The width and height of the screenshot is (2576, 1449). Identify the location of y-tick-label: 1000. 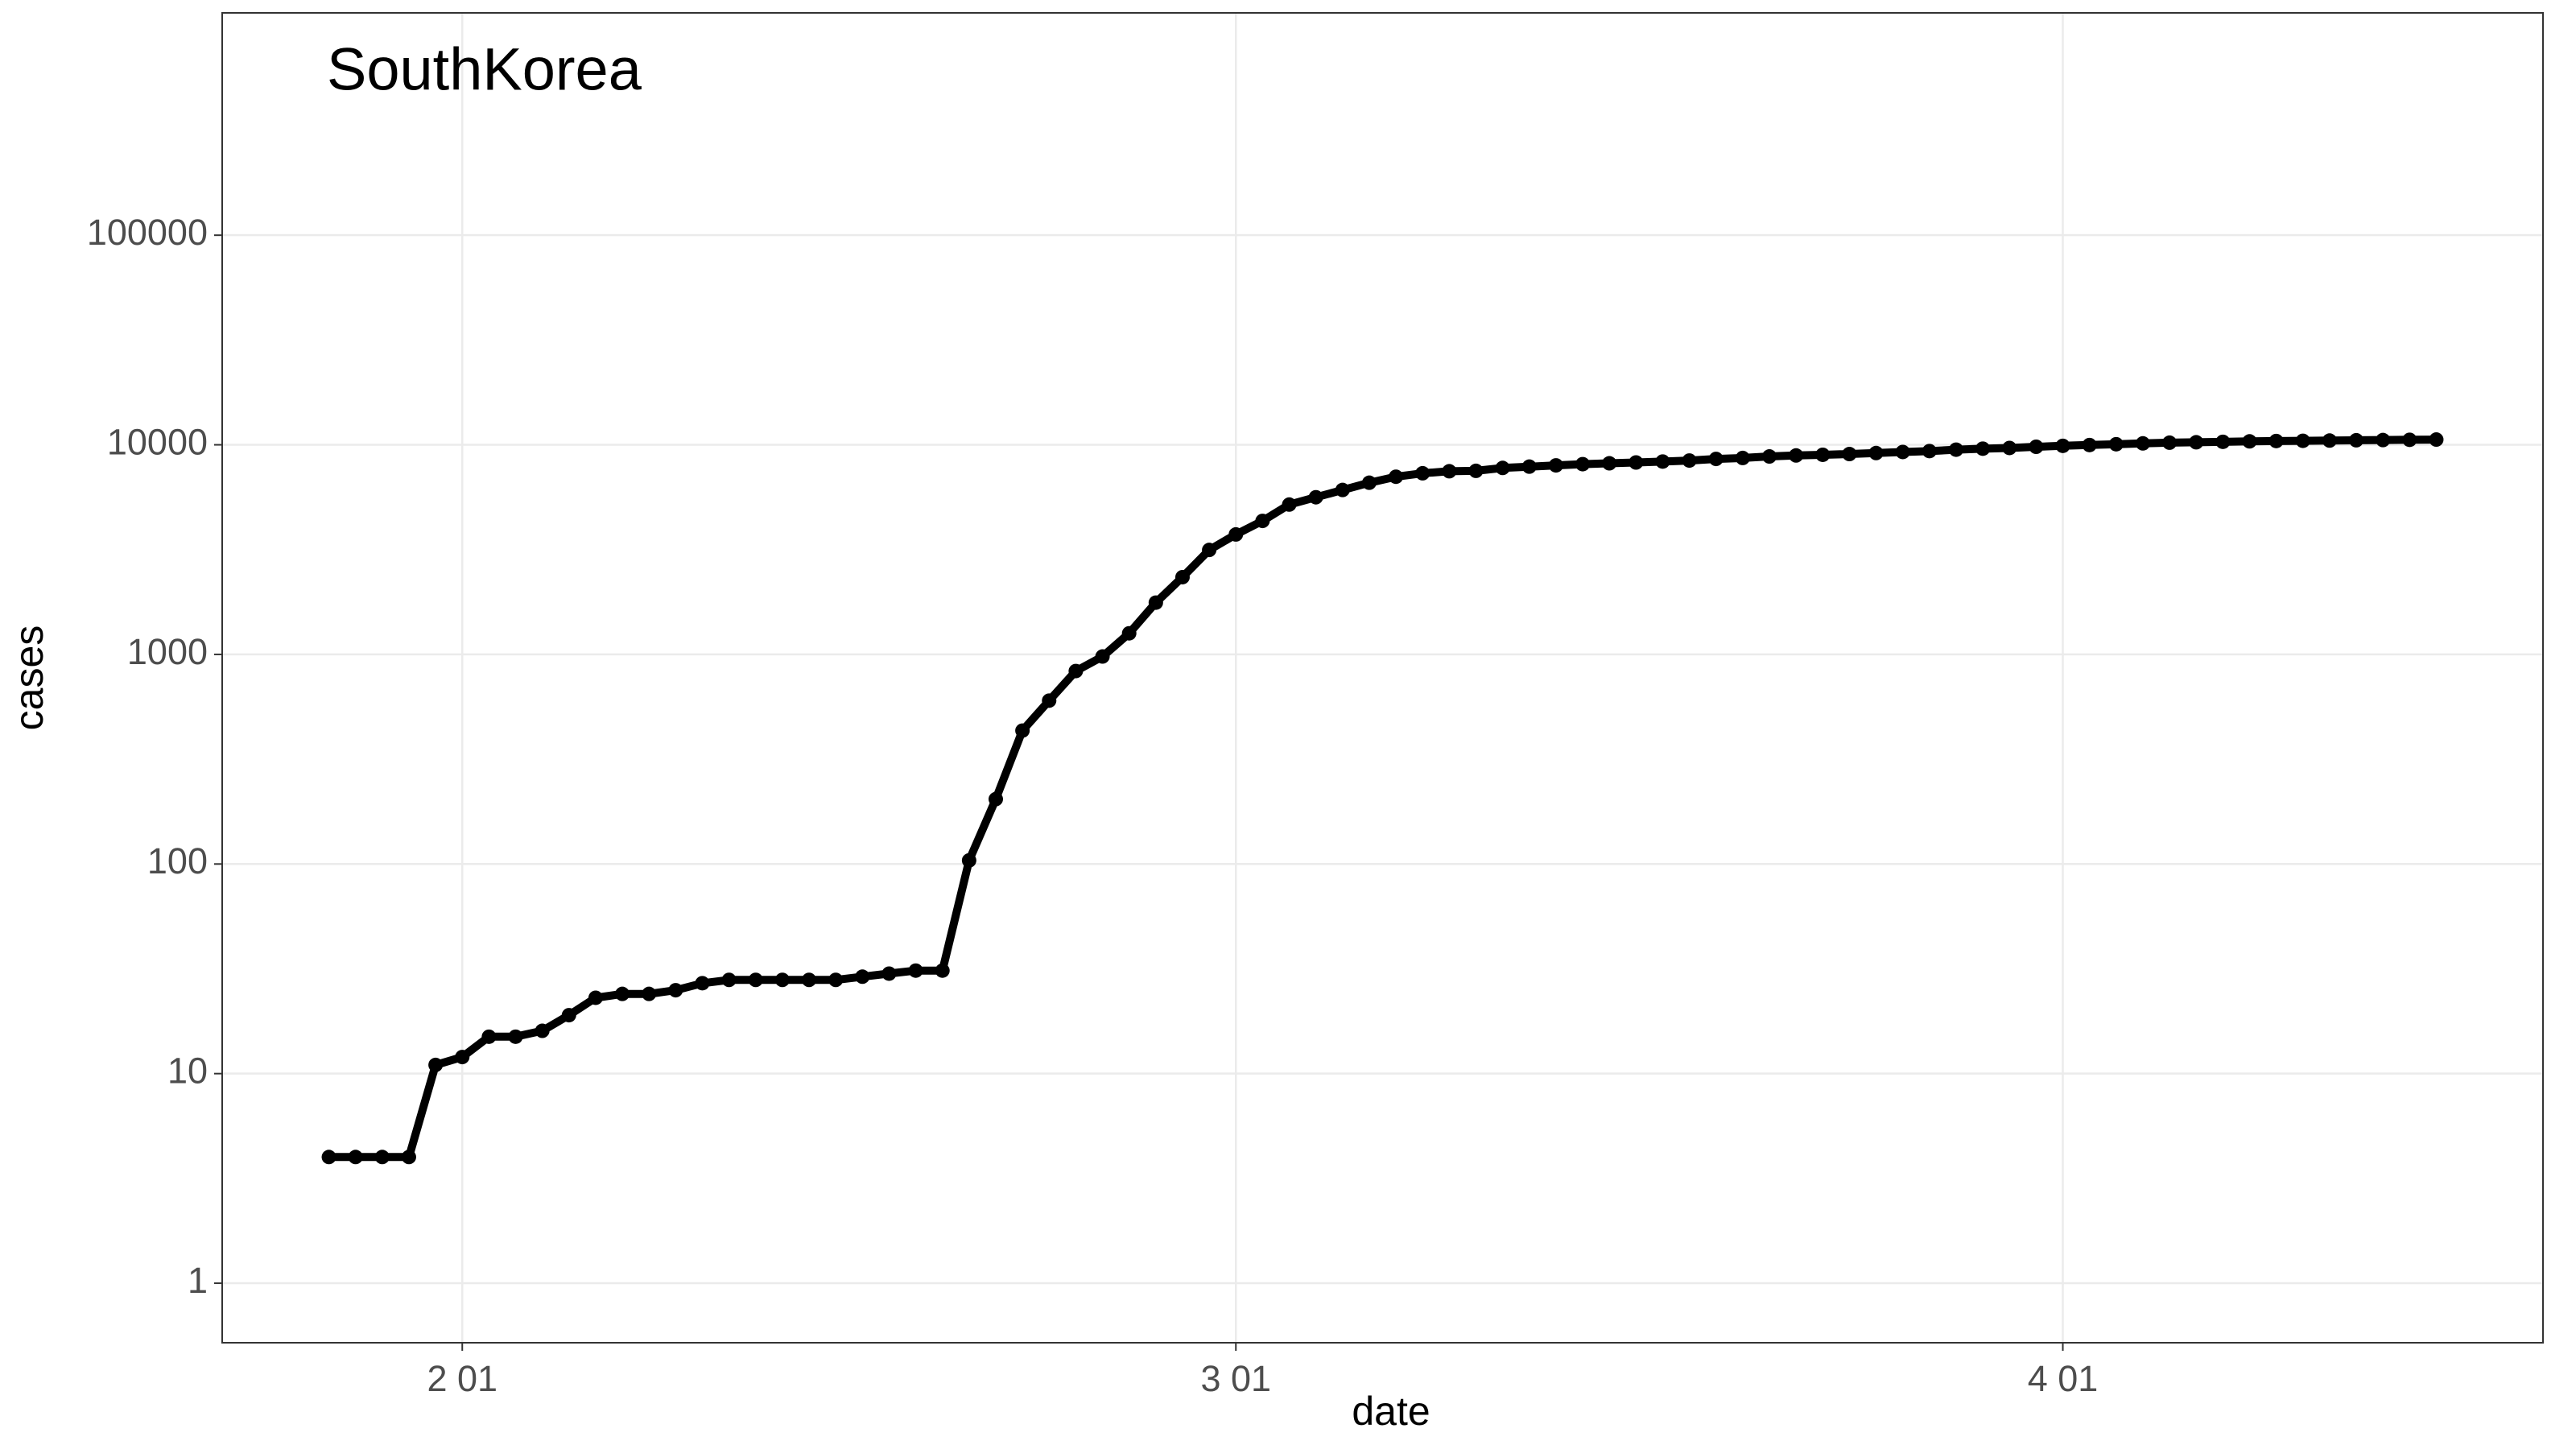
(167, 651).